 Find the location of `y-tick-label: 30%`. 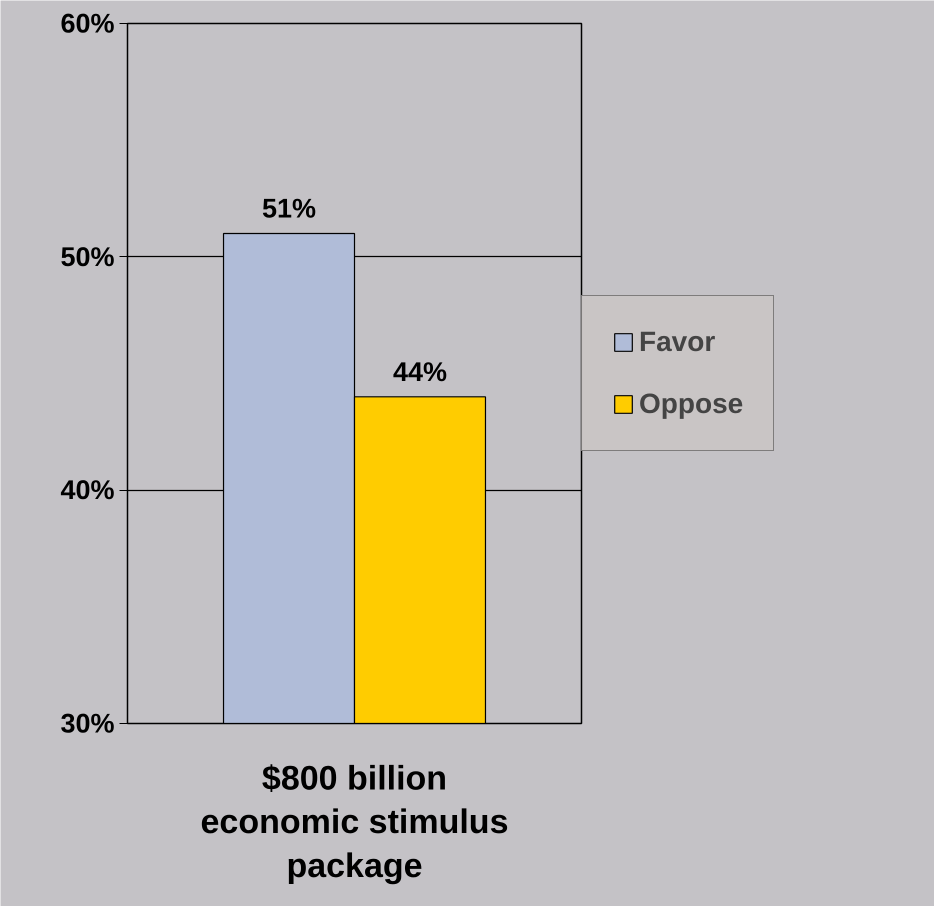

y-tick-label: 30% is located at coordinates (87, 723).